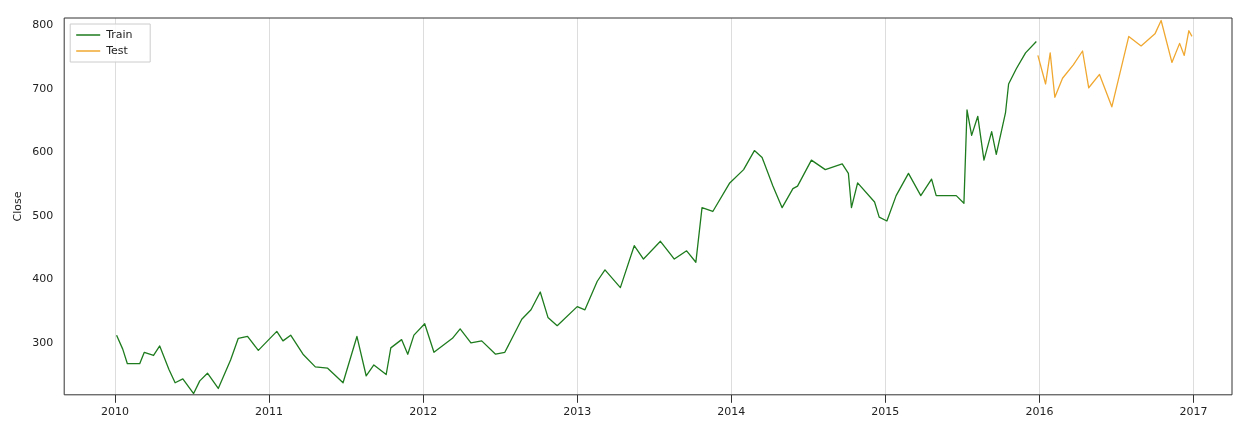  I want to click on x-tick-label: 2010, so click(115, 412).